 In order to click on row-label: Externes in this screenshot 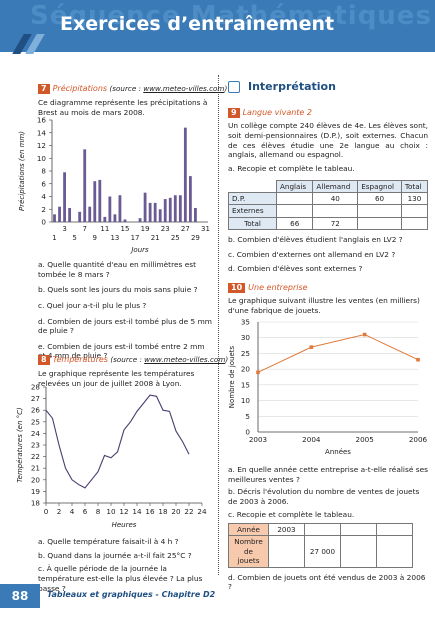, I will do `click(252, 211)`.